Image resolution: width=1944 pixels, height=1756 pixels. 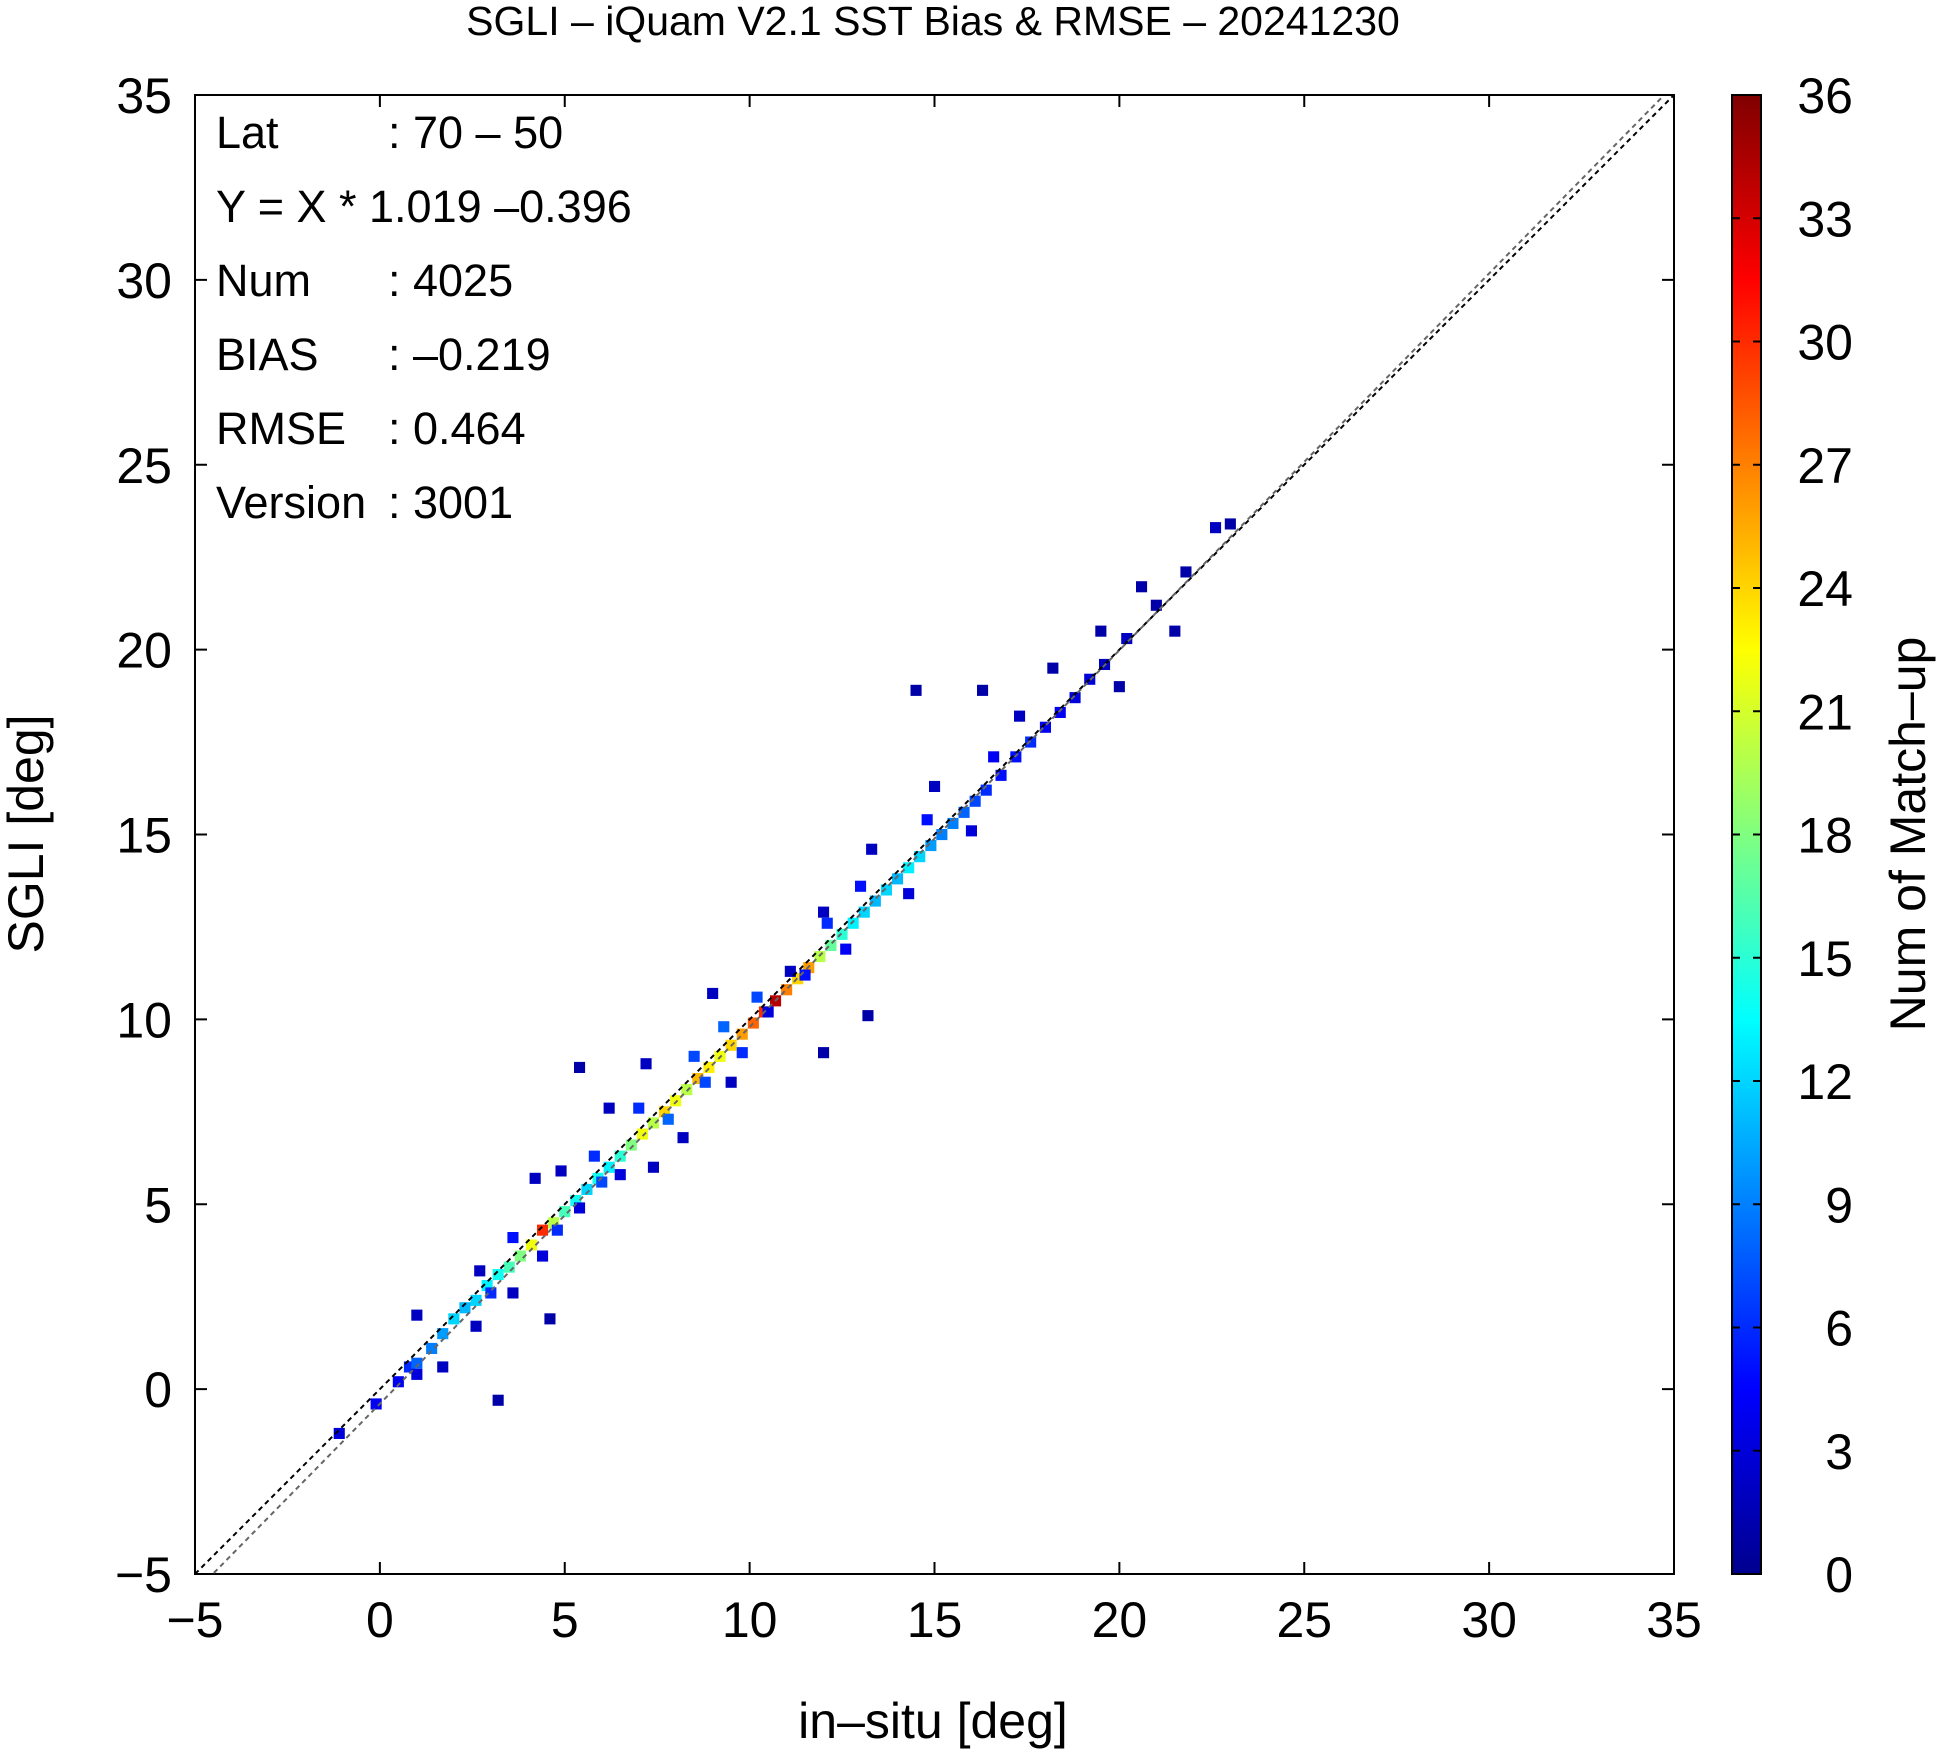 What do you see at coordinates (1825, 96) in the screenshot?
I see `colorbar-tick-label: 36` at bounding box center [1825, 96].